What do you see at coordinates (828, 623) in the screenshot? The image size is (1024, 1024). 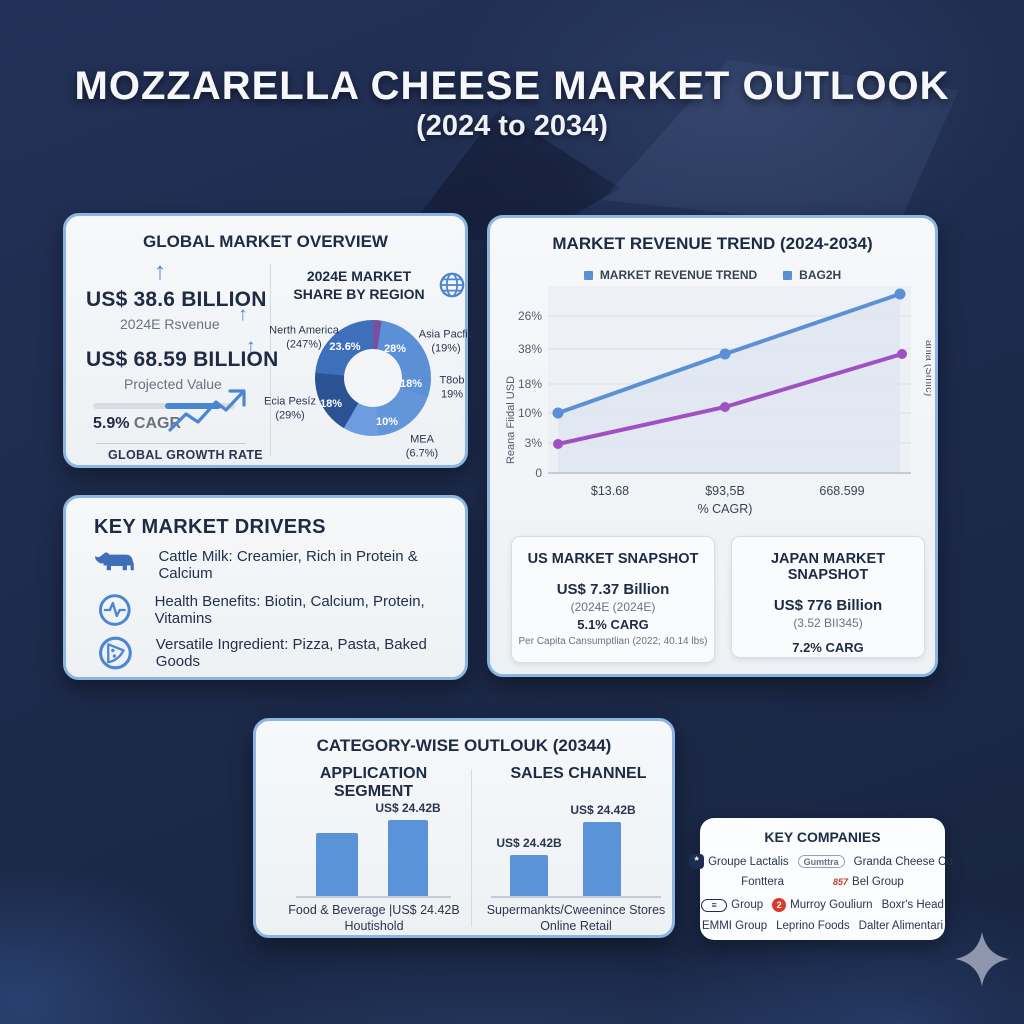 I see `japan-snapshot-sub: (3.52 BII345)` at bounding box center [828, 623].